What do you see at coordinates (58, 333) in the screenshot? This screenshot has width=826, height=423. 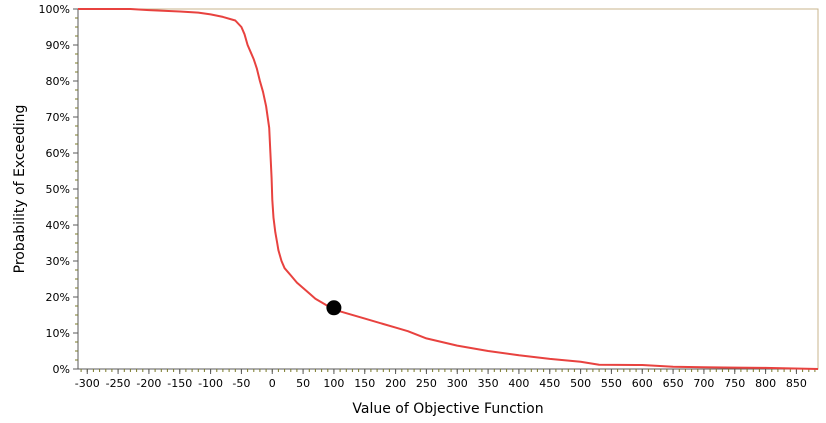 I see `y-tick-label: 10%` at bounding box center [58, 333].